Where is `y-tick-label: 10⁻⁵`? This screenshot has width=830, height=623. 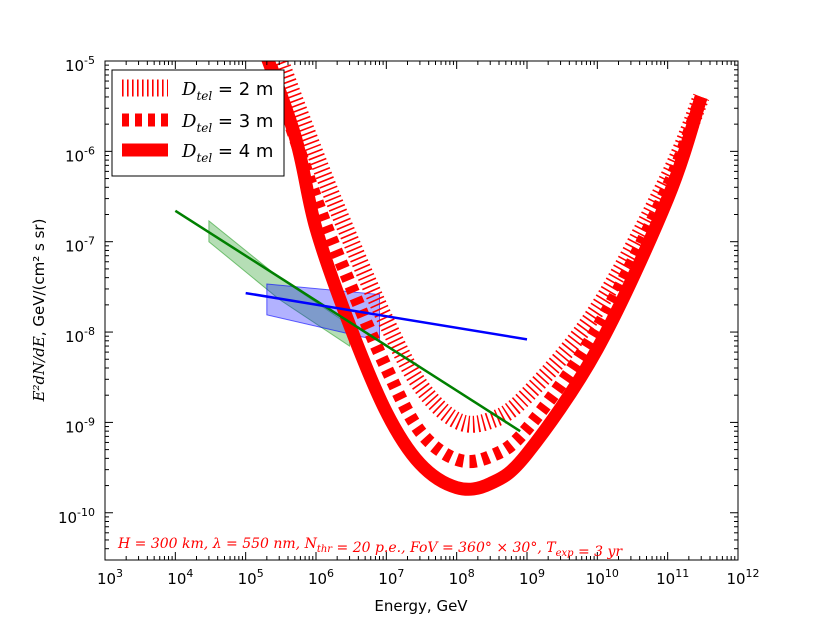 y-tick-label: 10⁻⁵ is located at coordinates (80, 64).